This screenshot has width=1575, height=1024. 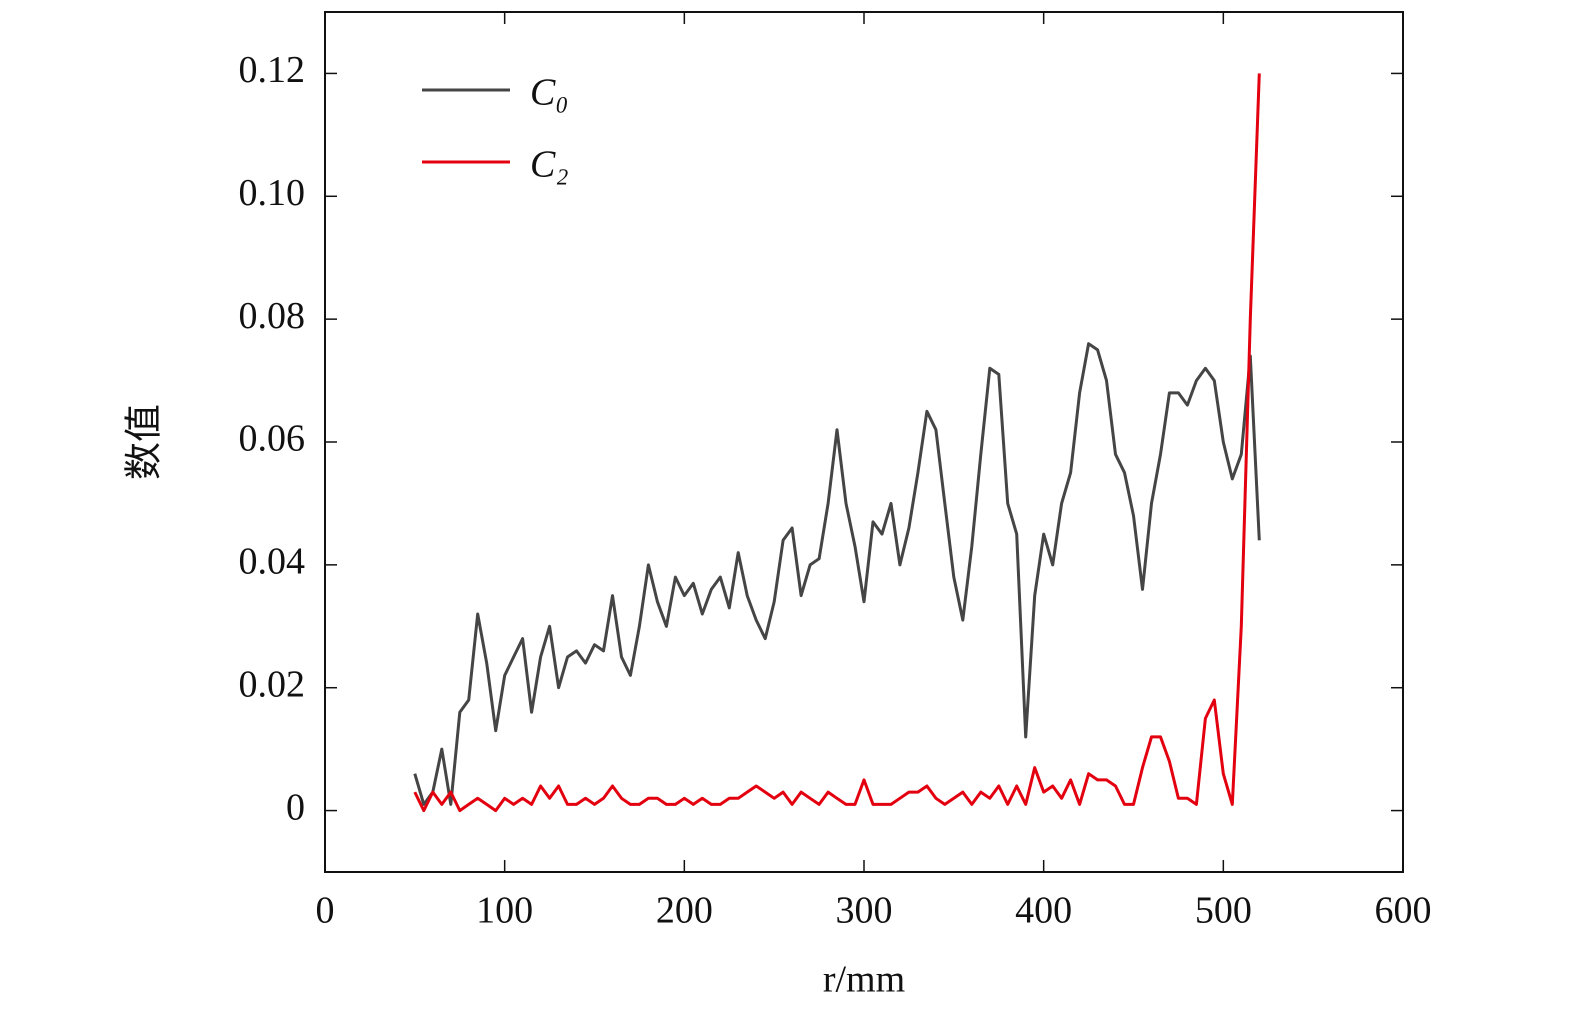 I want to click on x-tick-label: 600, so click(x=1403, y=911).